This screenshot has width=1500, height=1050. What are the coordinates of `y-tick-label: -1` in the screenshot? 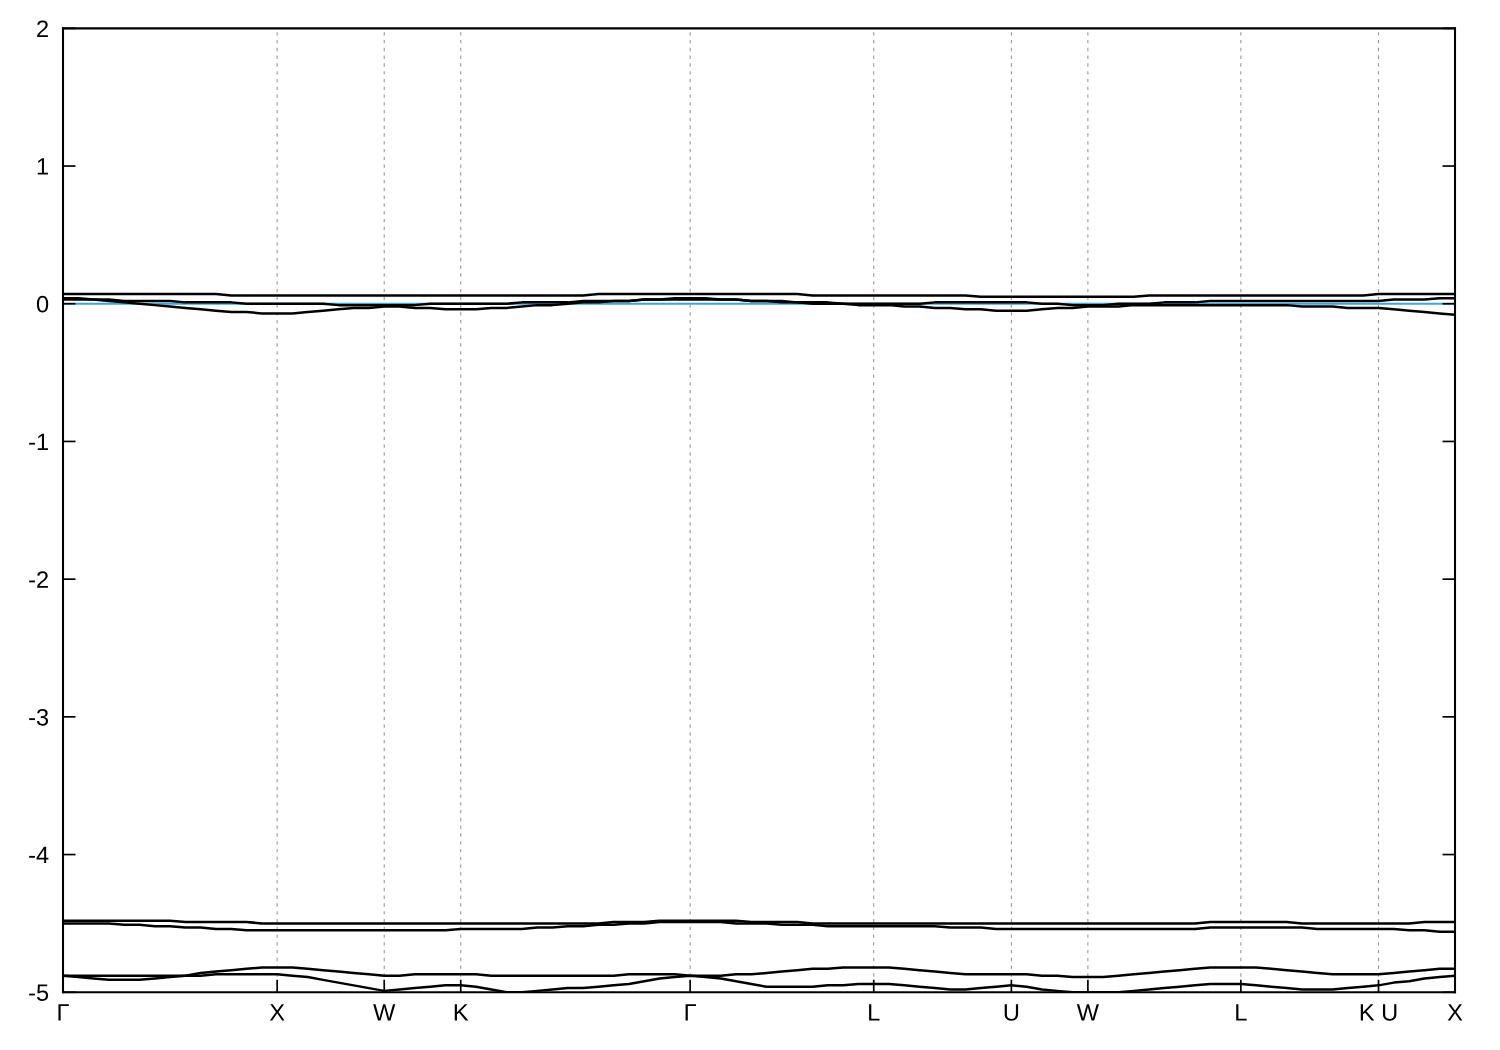 It's located at (38, 442).